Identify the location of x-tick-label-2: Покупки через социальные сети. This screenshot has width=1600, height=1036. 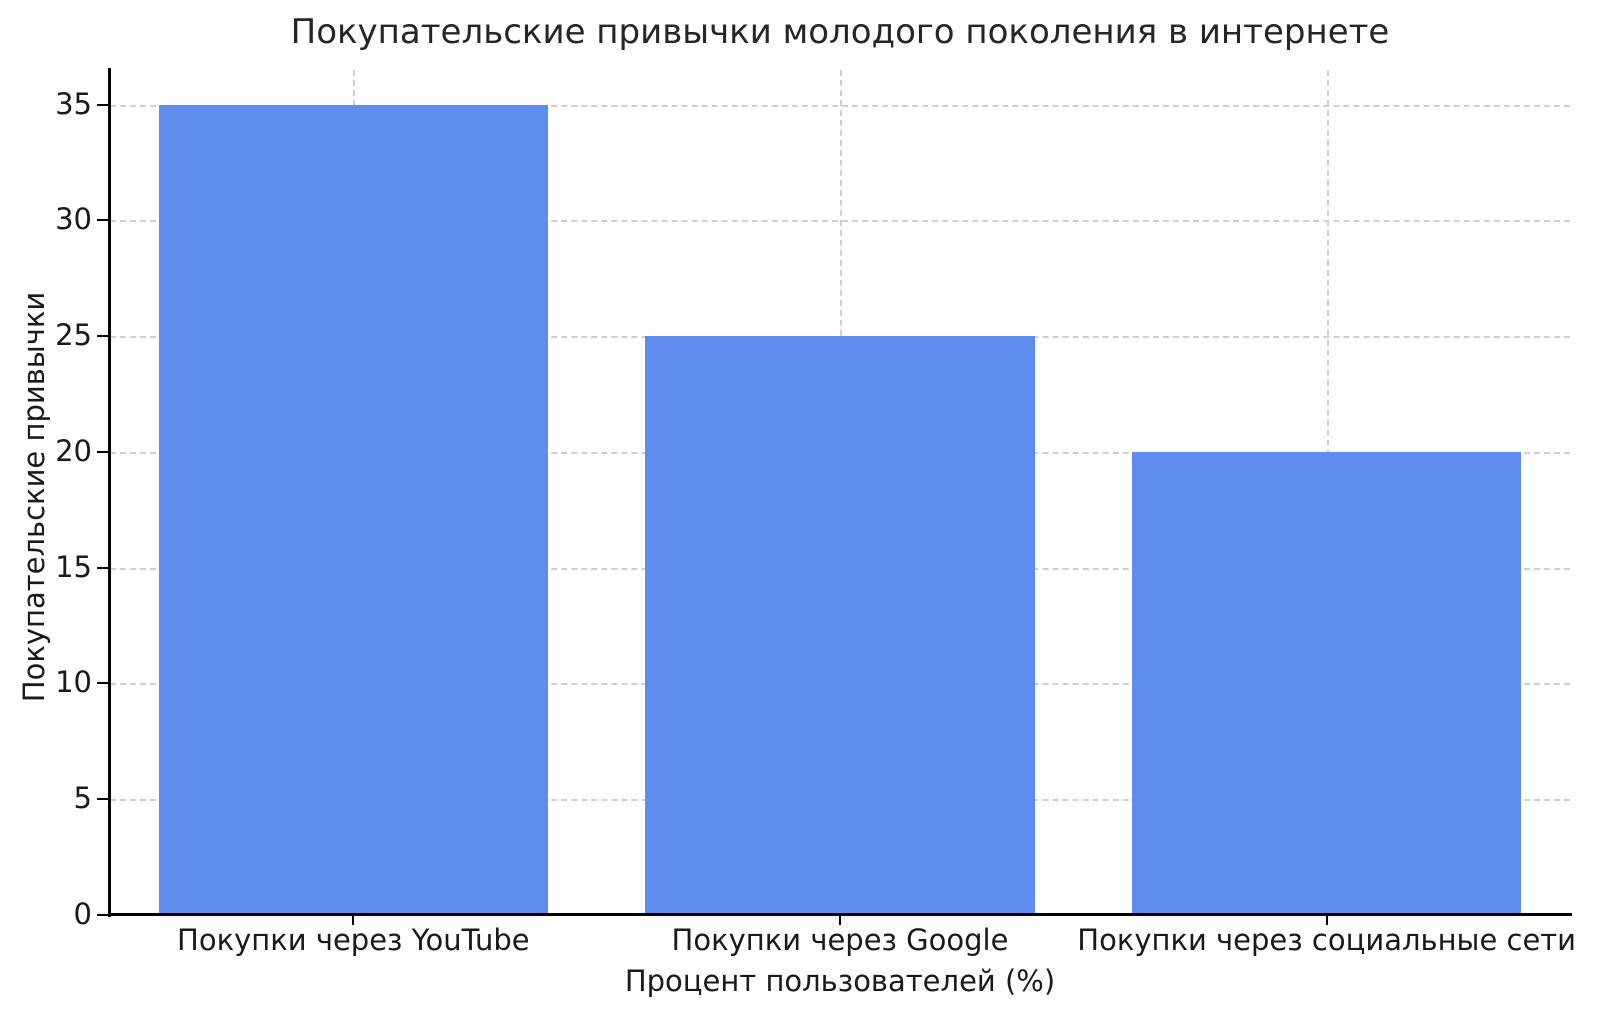
(1327, 940).